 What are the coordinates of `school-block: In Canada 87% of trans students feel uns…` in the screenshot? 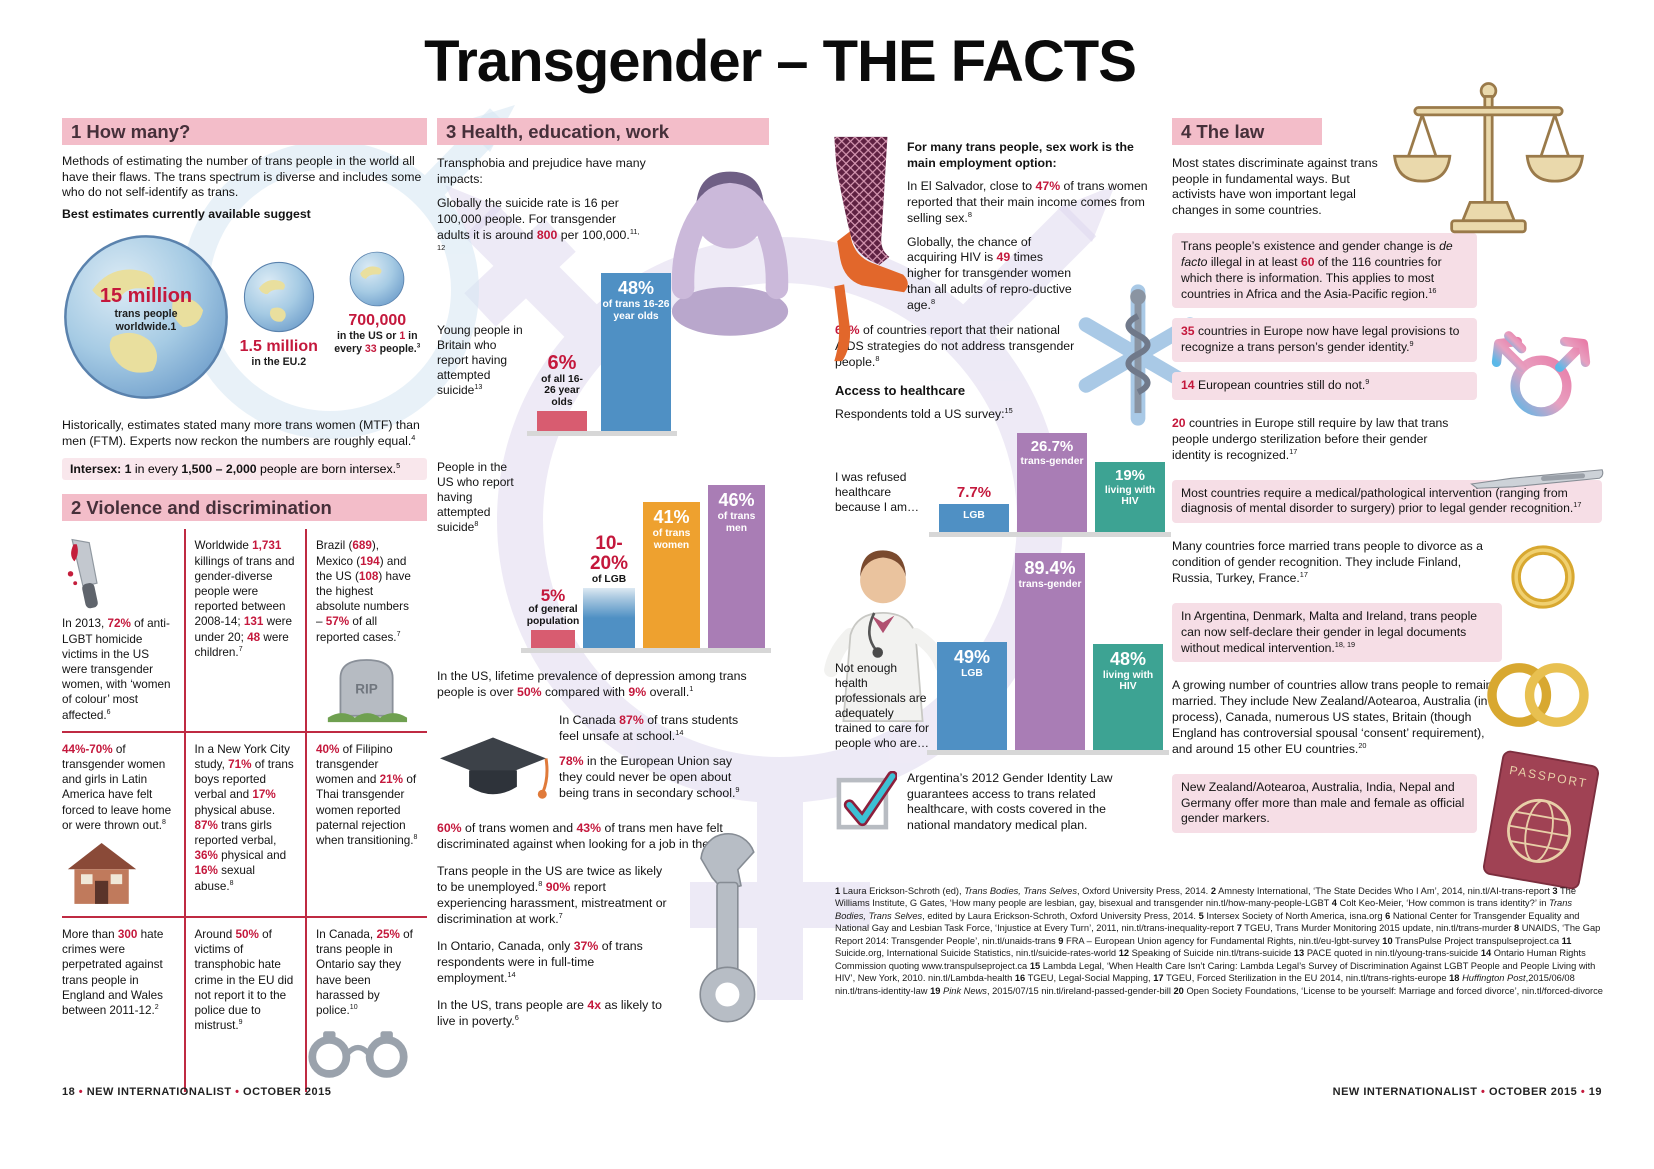 It's located at (603, 760).